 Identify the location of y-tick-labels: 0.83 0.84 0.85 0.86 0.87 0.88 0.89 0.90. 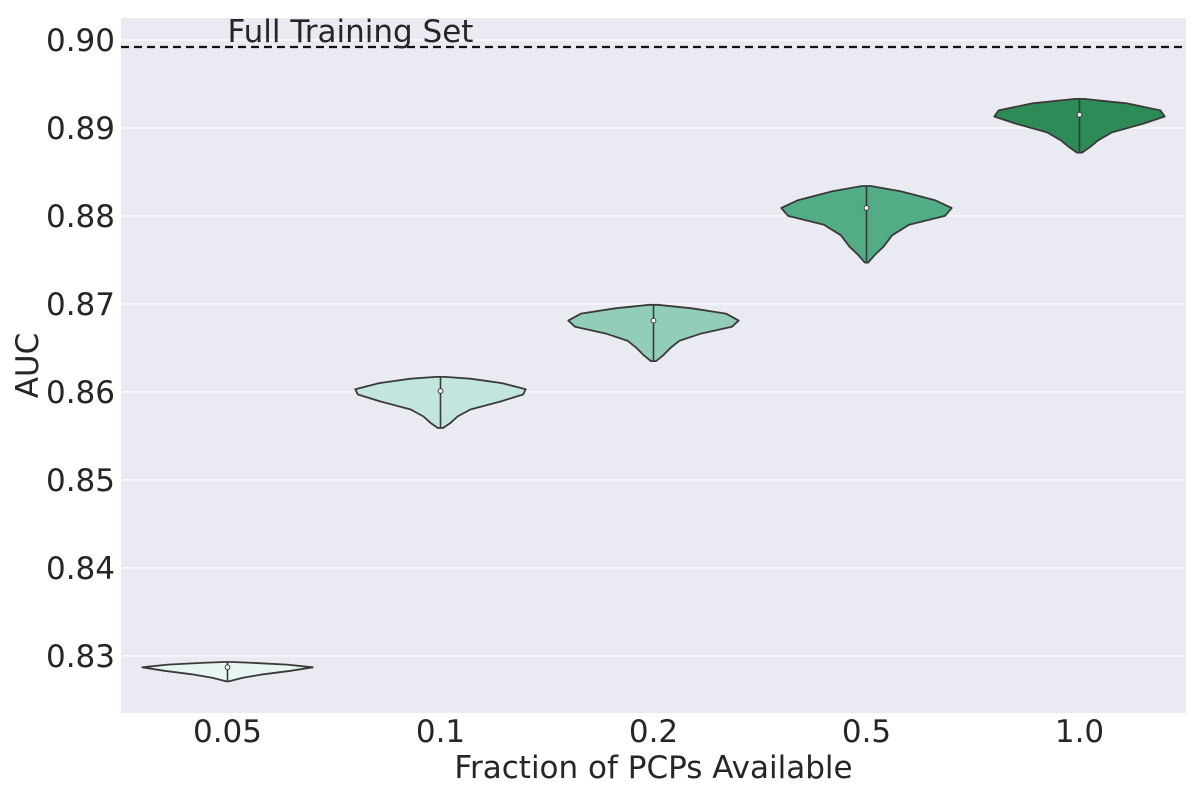
(80, 349).